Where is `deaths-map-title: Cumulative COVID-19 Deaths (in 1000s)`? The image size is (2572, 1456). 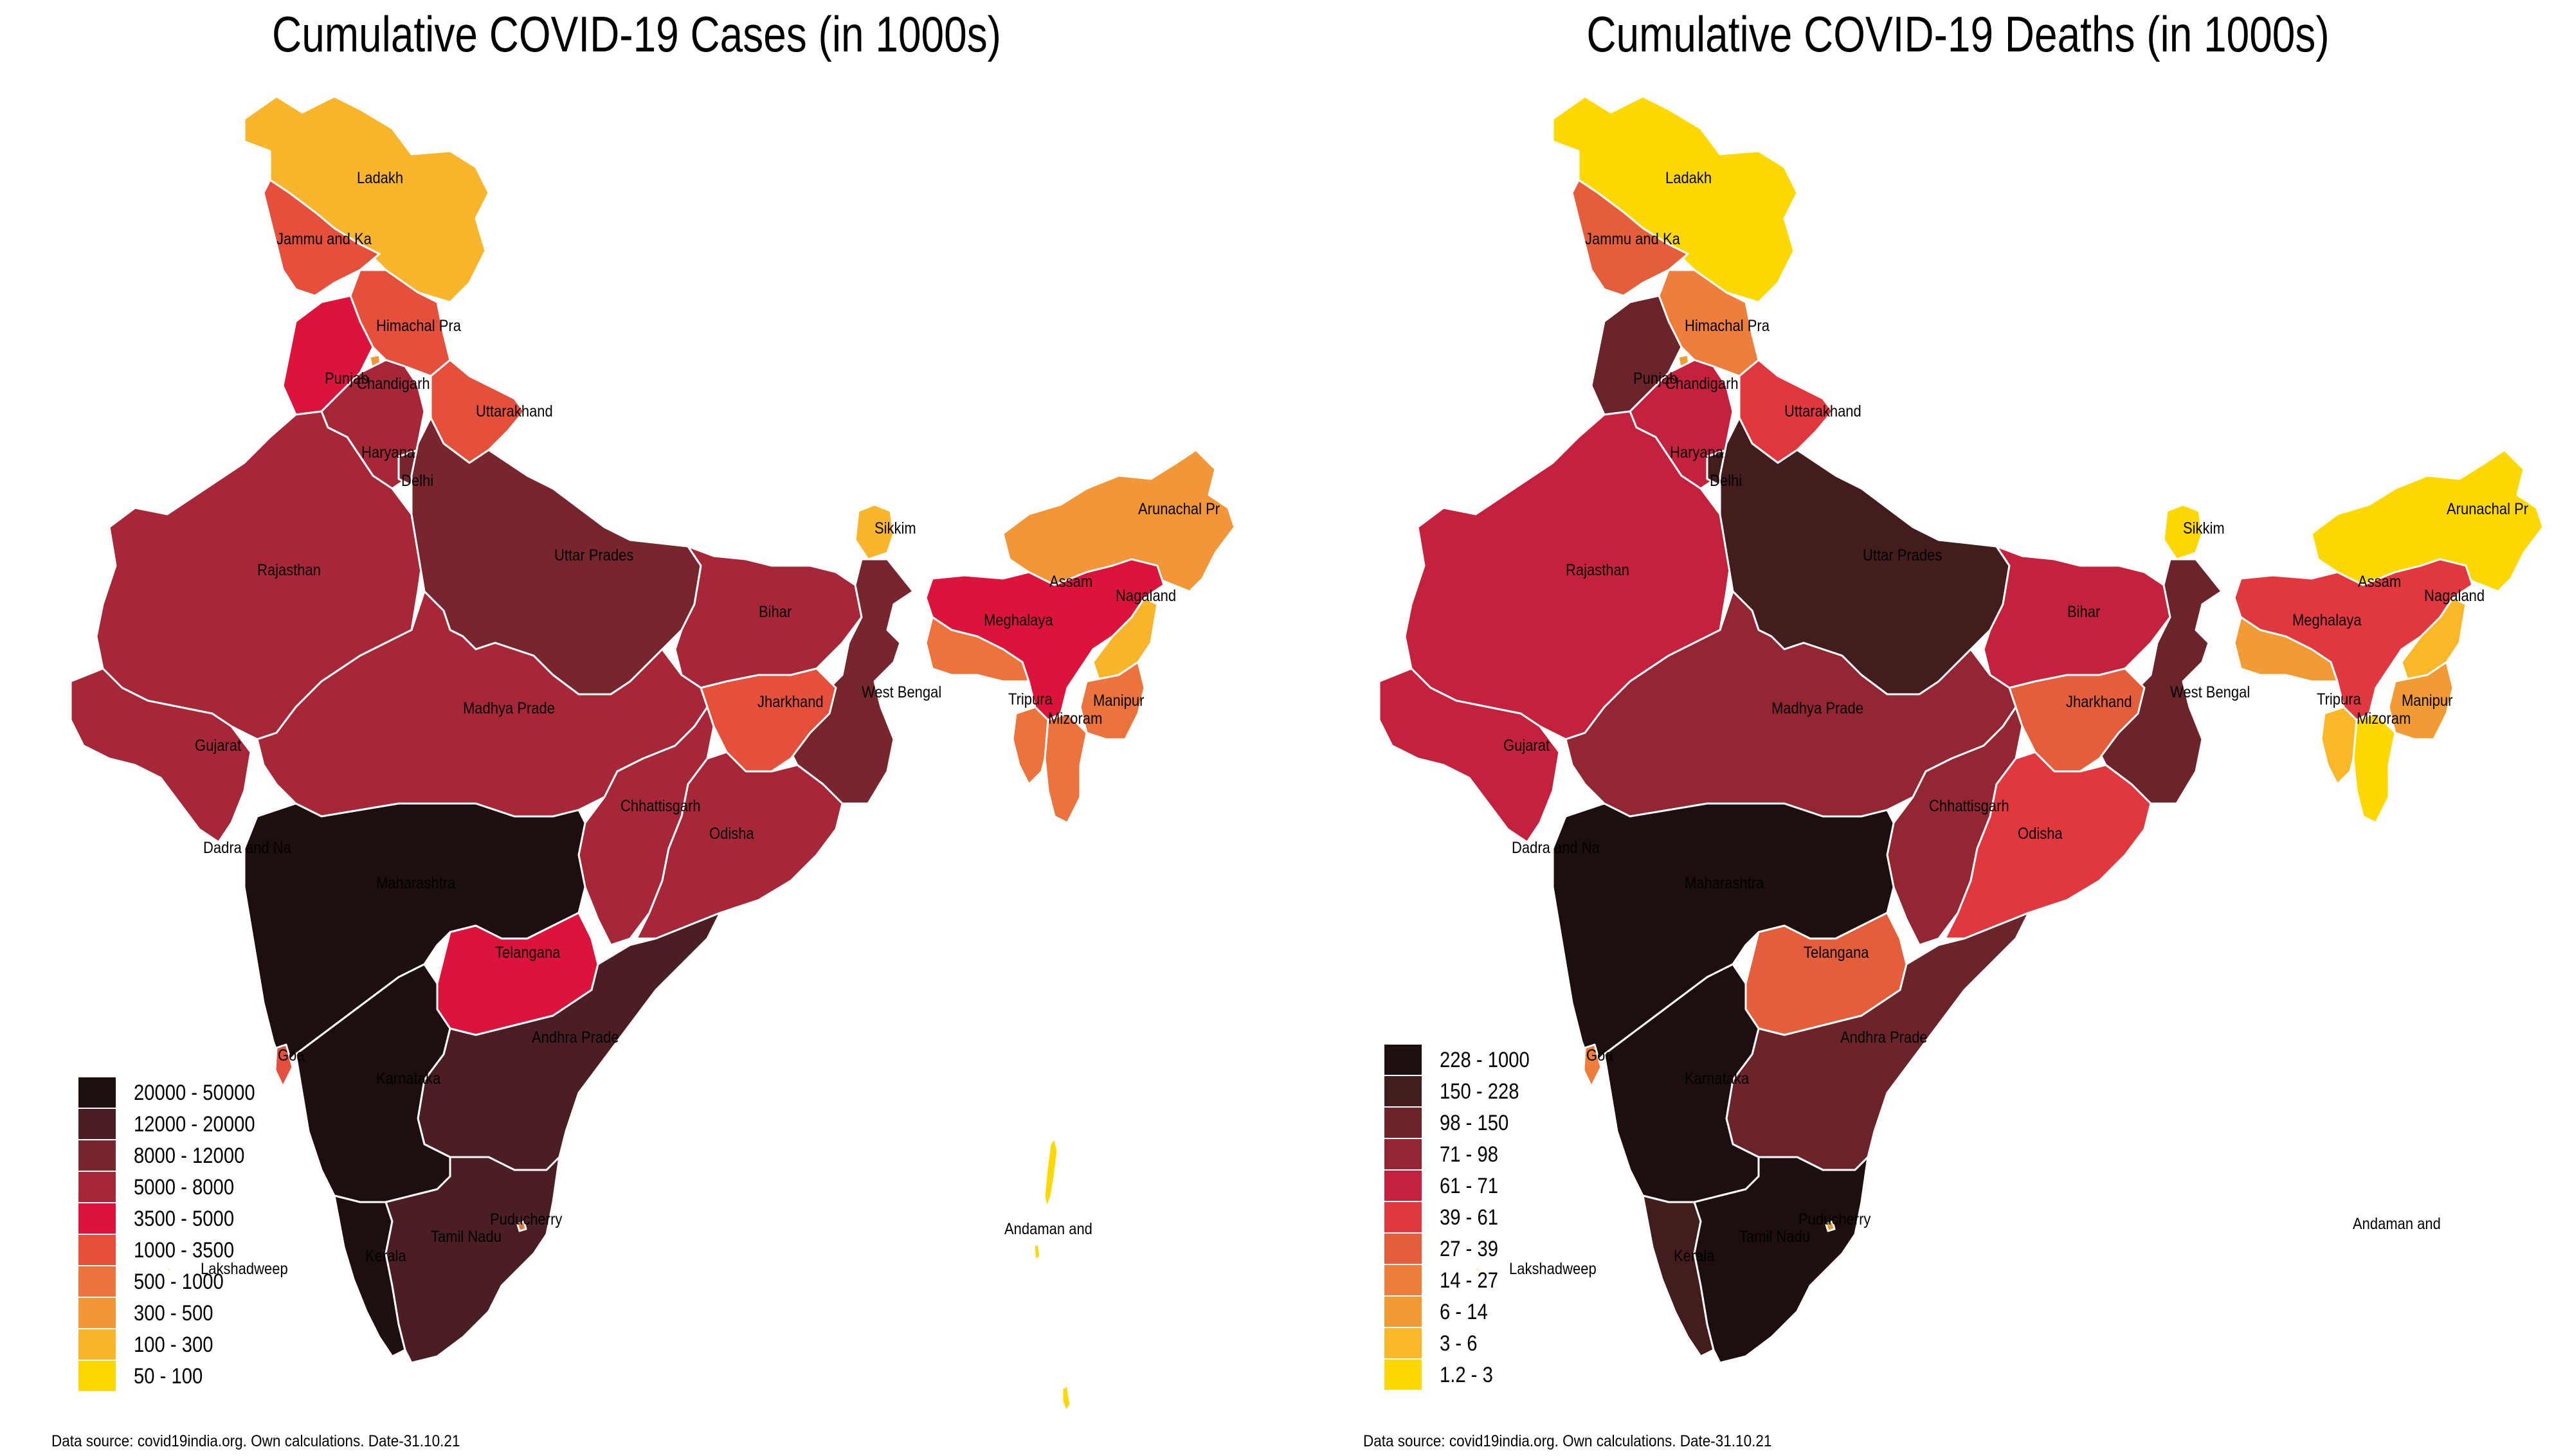 deaths-map-title: Cumulative COVID-19 Deaths (in 1000s) is located at coordinates (1958, 34).